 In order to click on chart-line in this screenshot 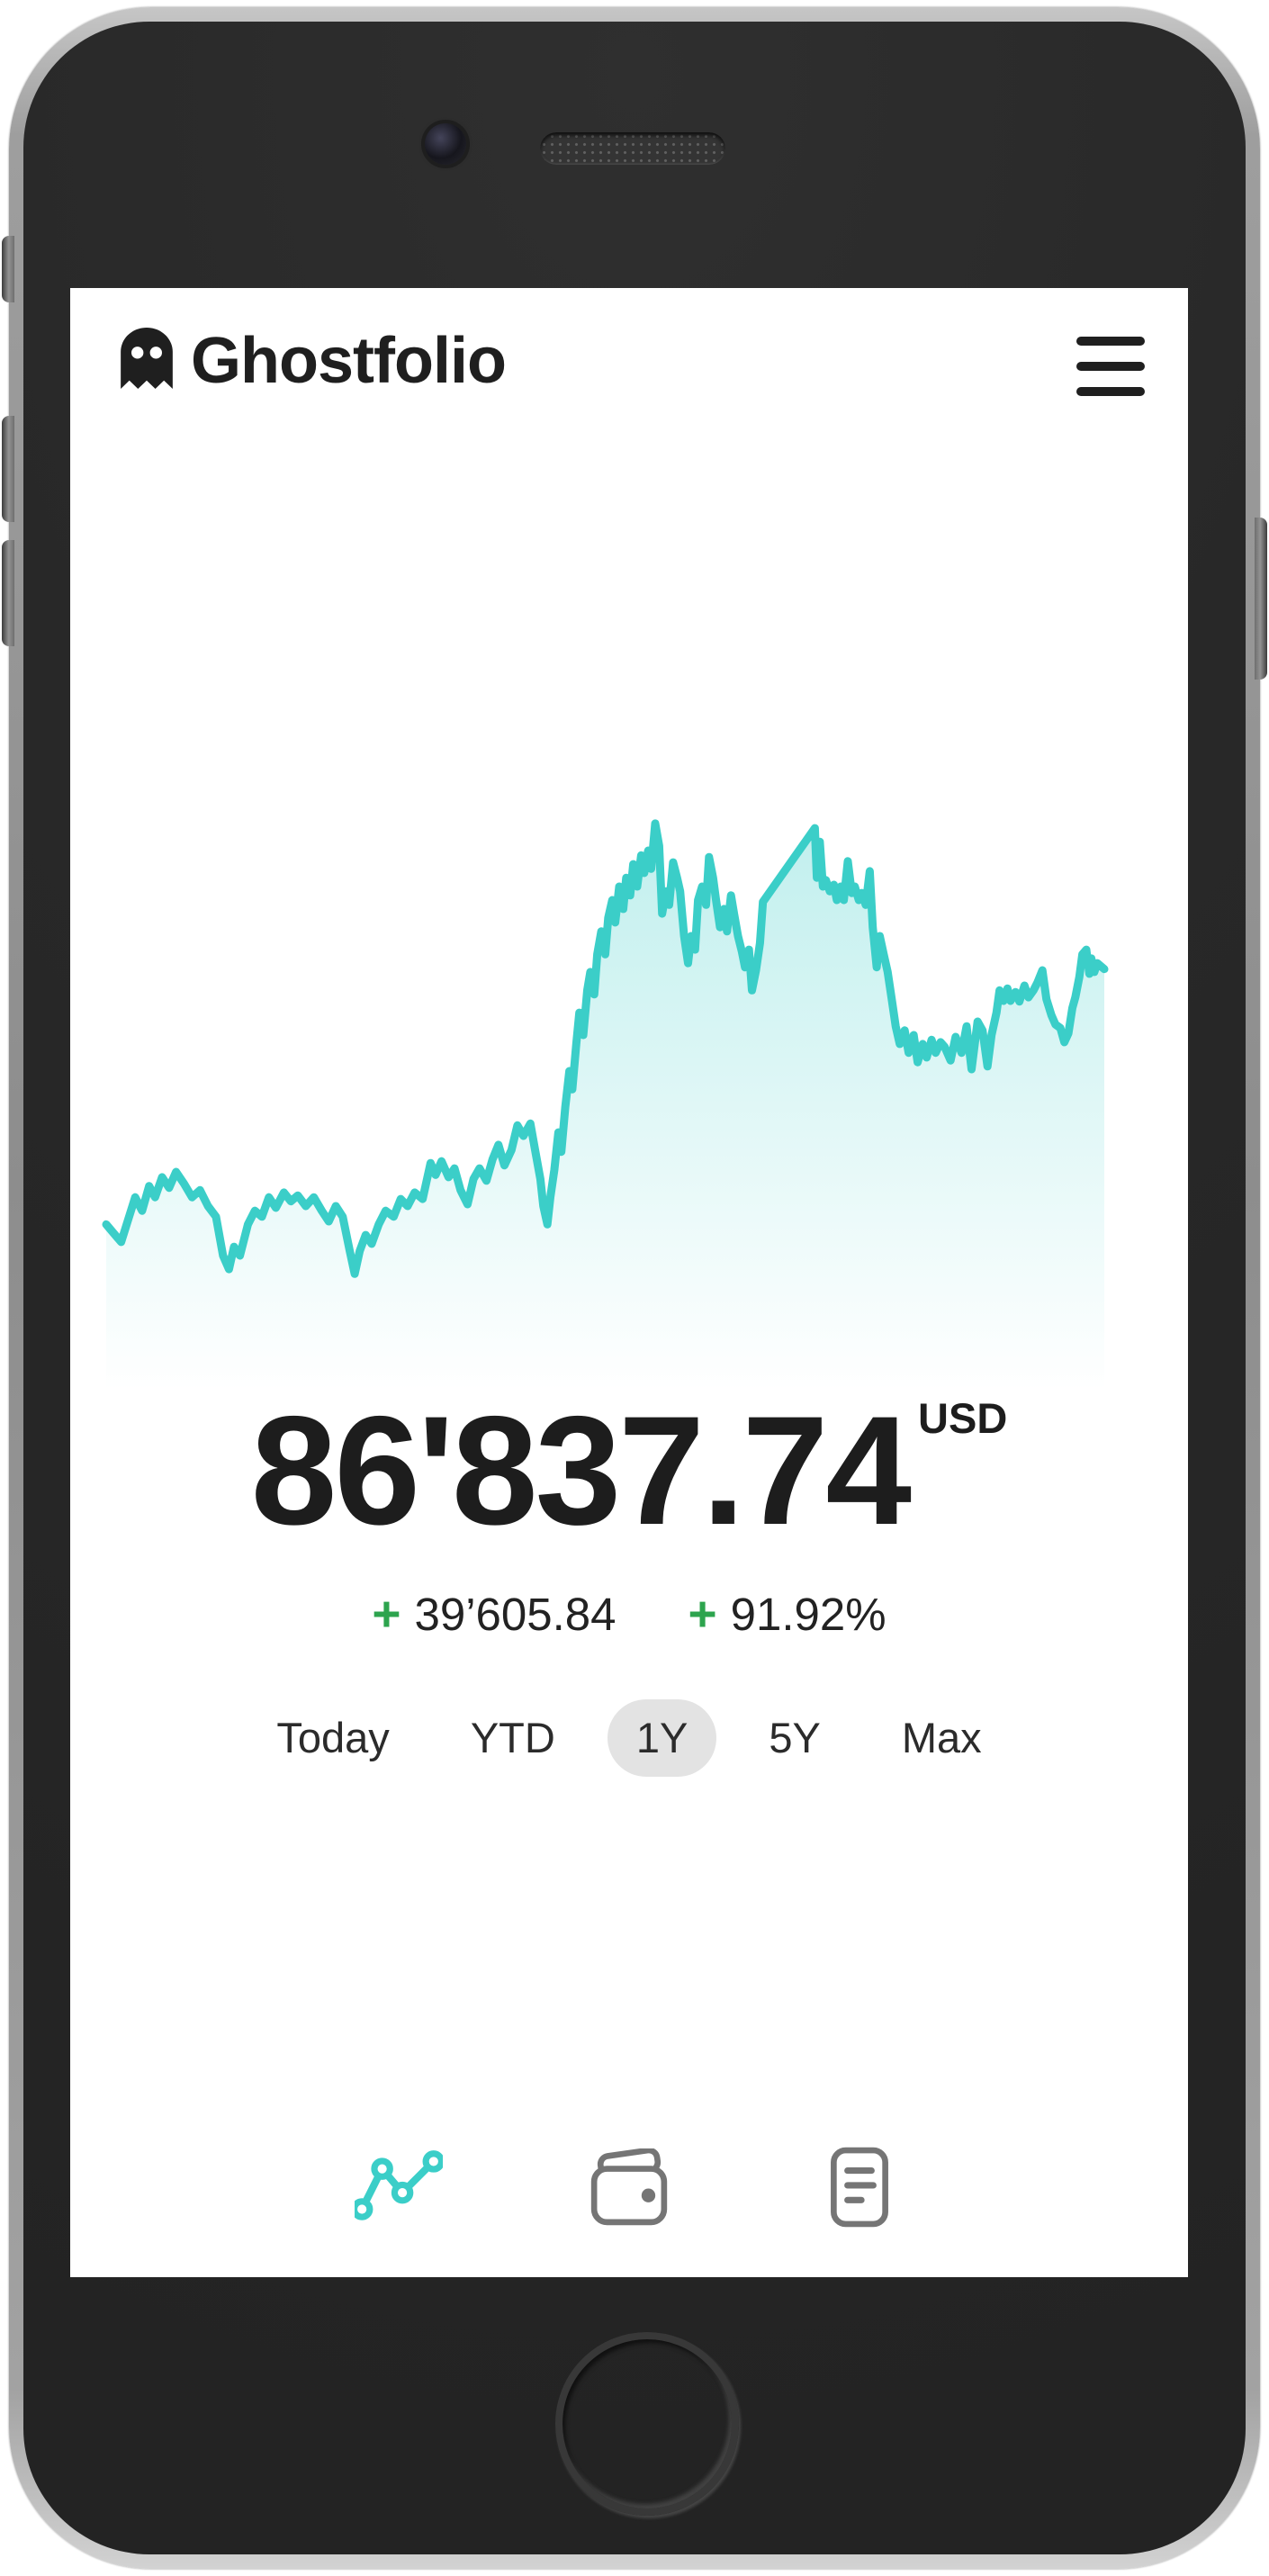, I will do `click(606, 1048)`.